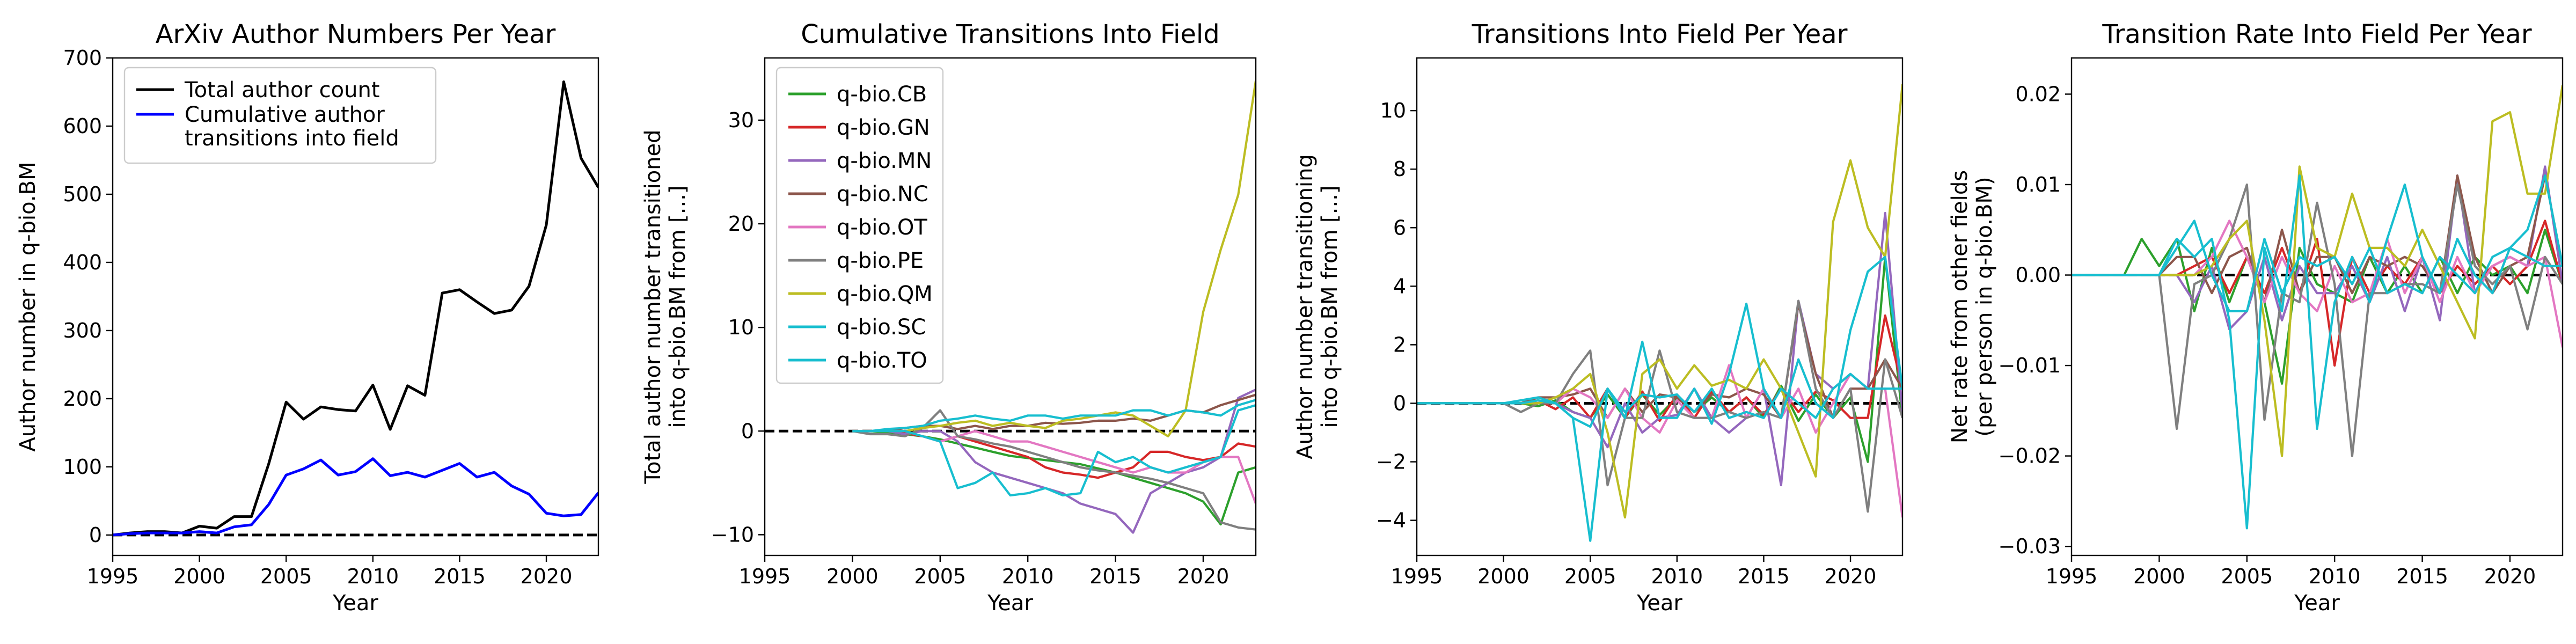 The image size is (2576, 644). I want to click on legend-label: q-bio.PE, so click(880, 260).